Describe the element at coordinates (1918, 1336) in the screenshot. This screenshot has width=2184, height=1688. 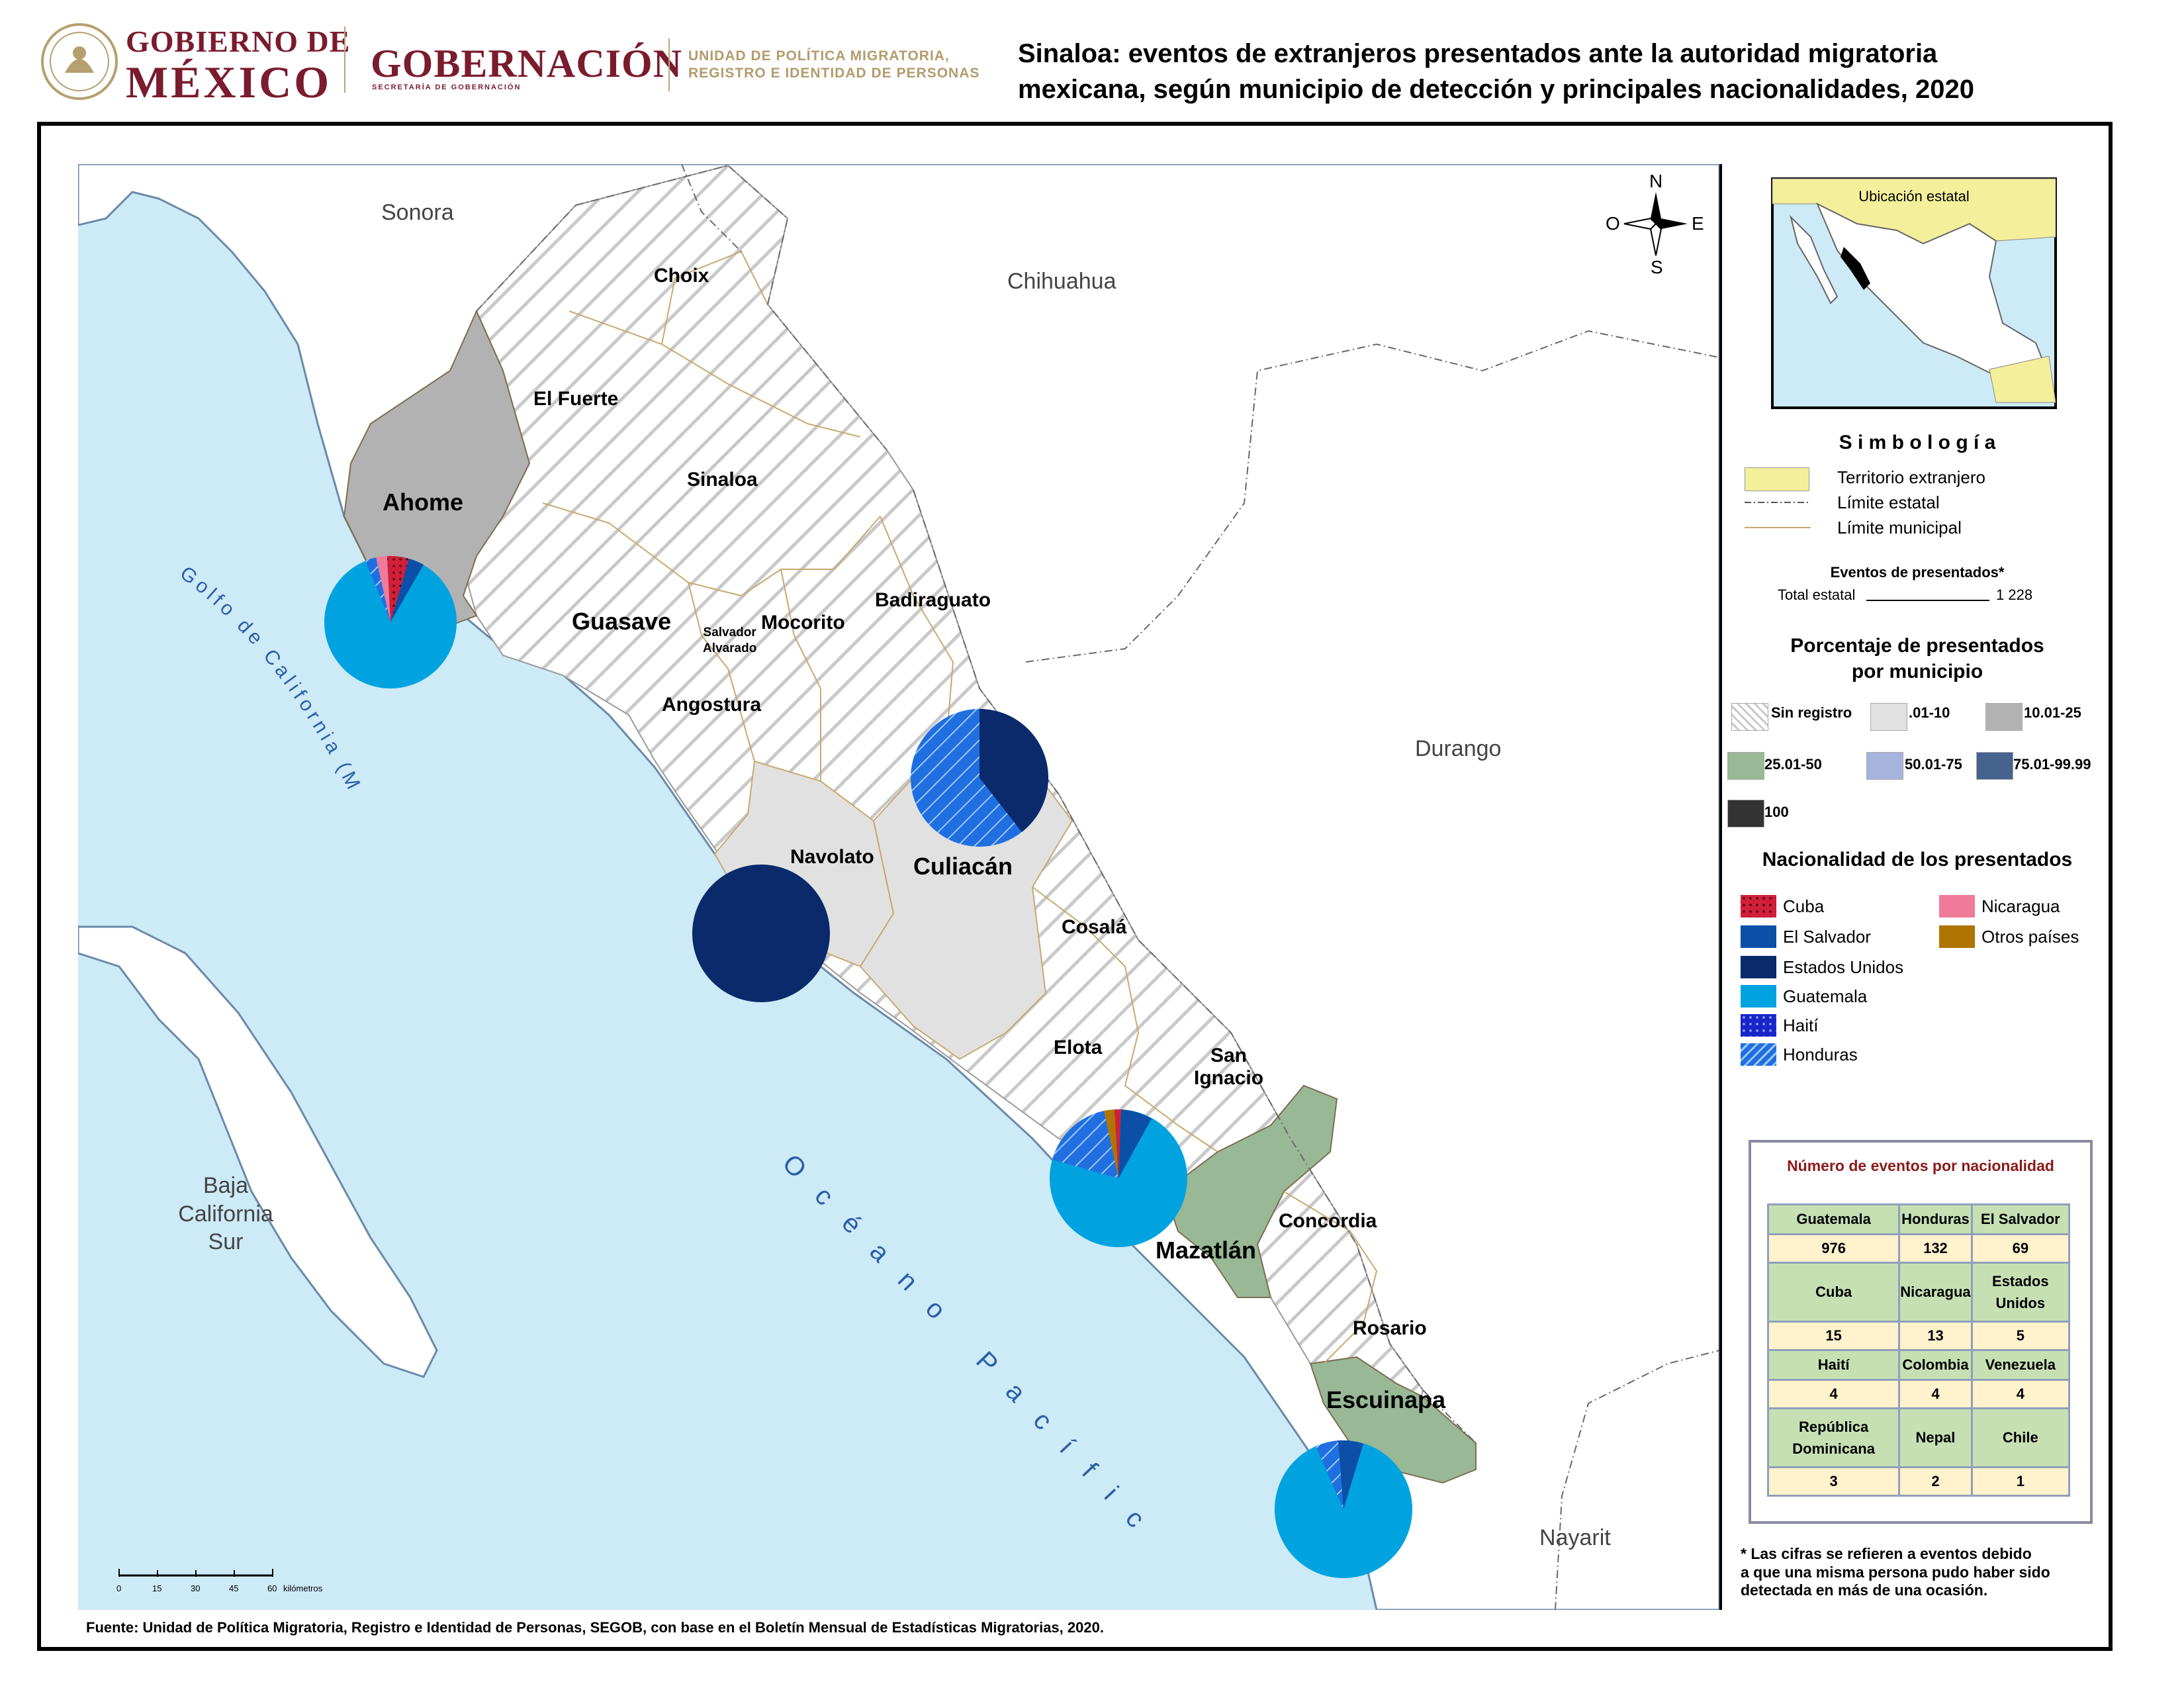
I see `table-row: 15 13 5` at that location.